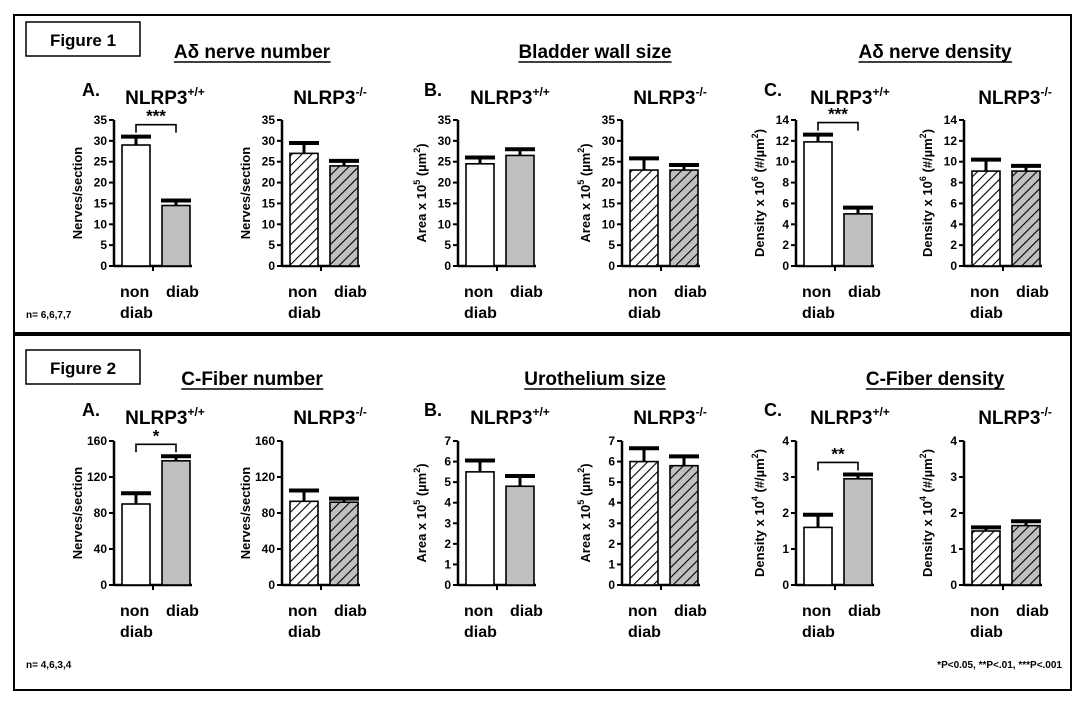 This screenshot has height=705, width=1080. Describe the element at coordinates (934, 52) in the screenshot. I see `panel-title: Aδ nerve density` at that location.